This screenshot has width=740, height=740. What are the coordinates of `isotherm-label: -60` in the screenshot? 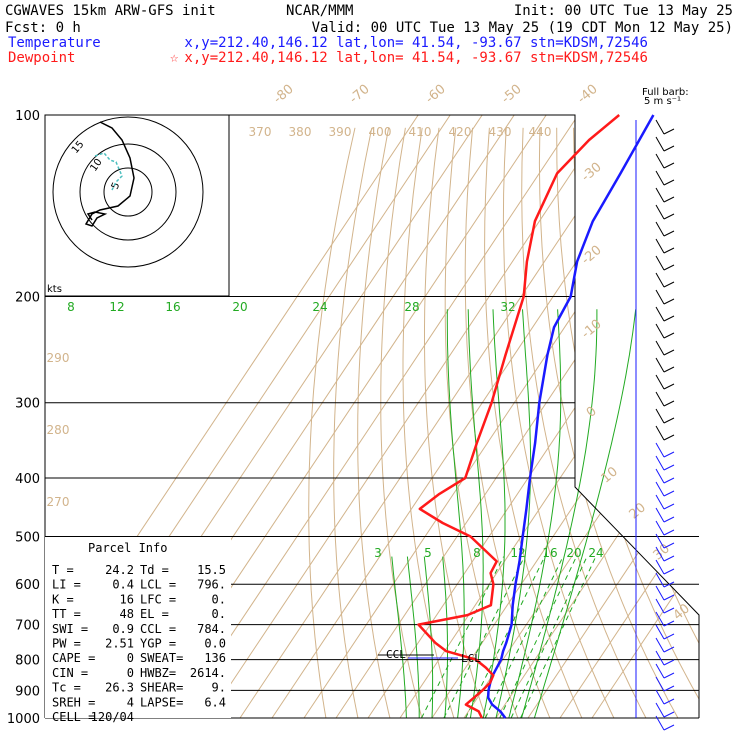 It's located at (436, 94).